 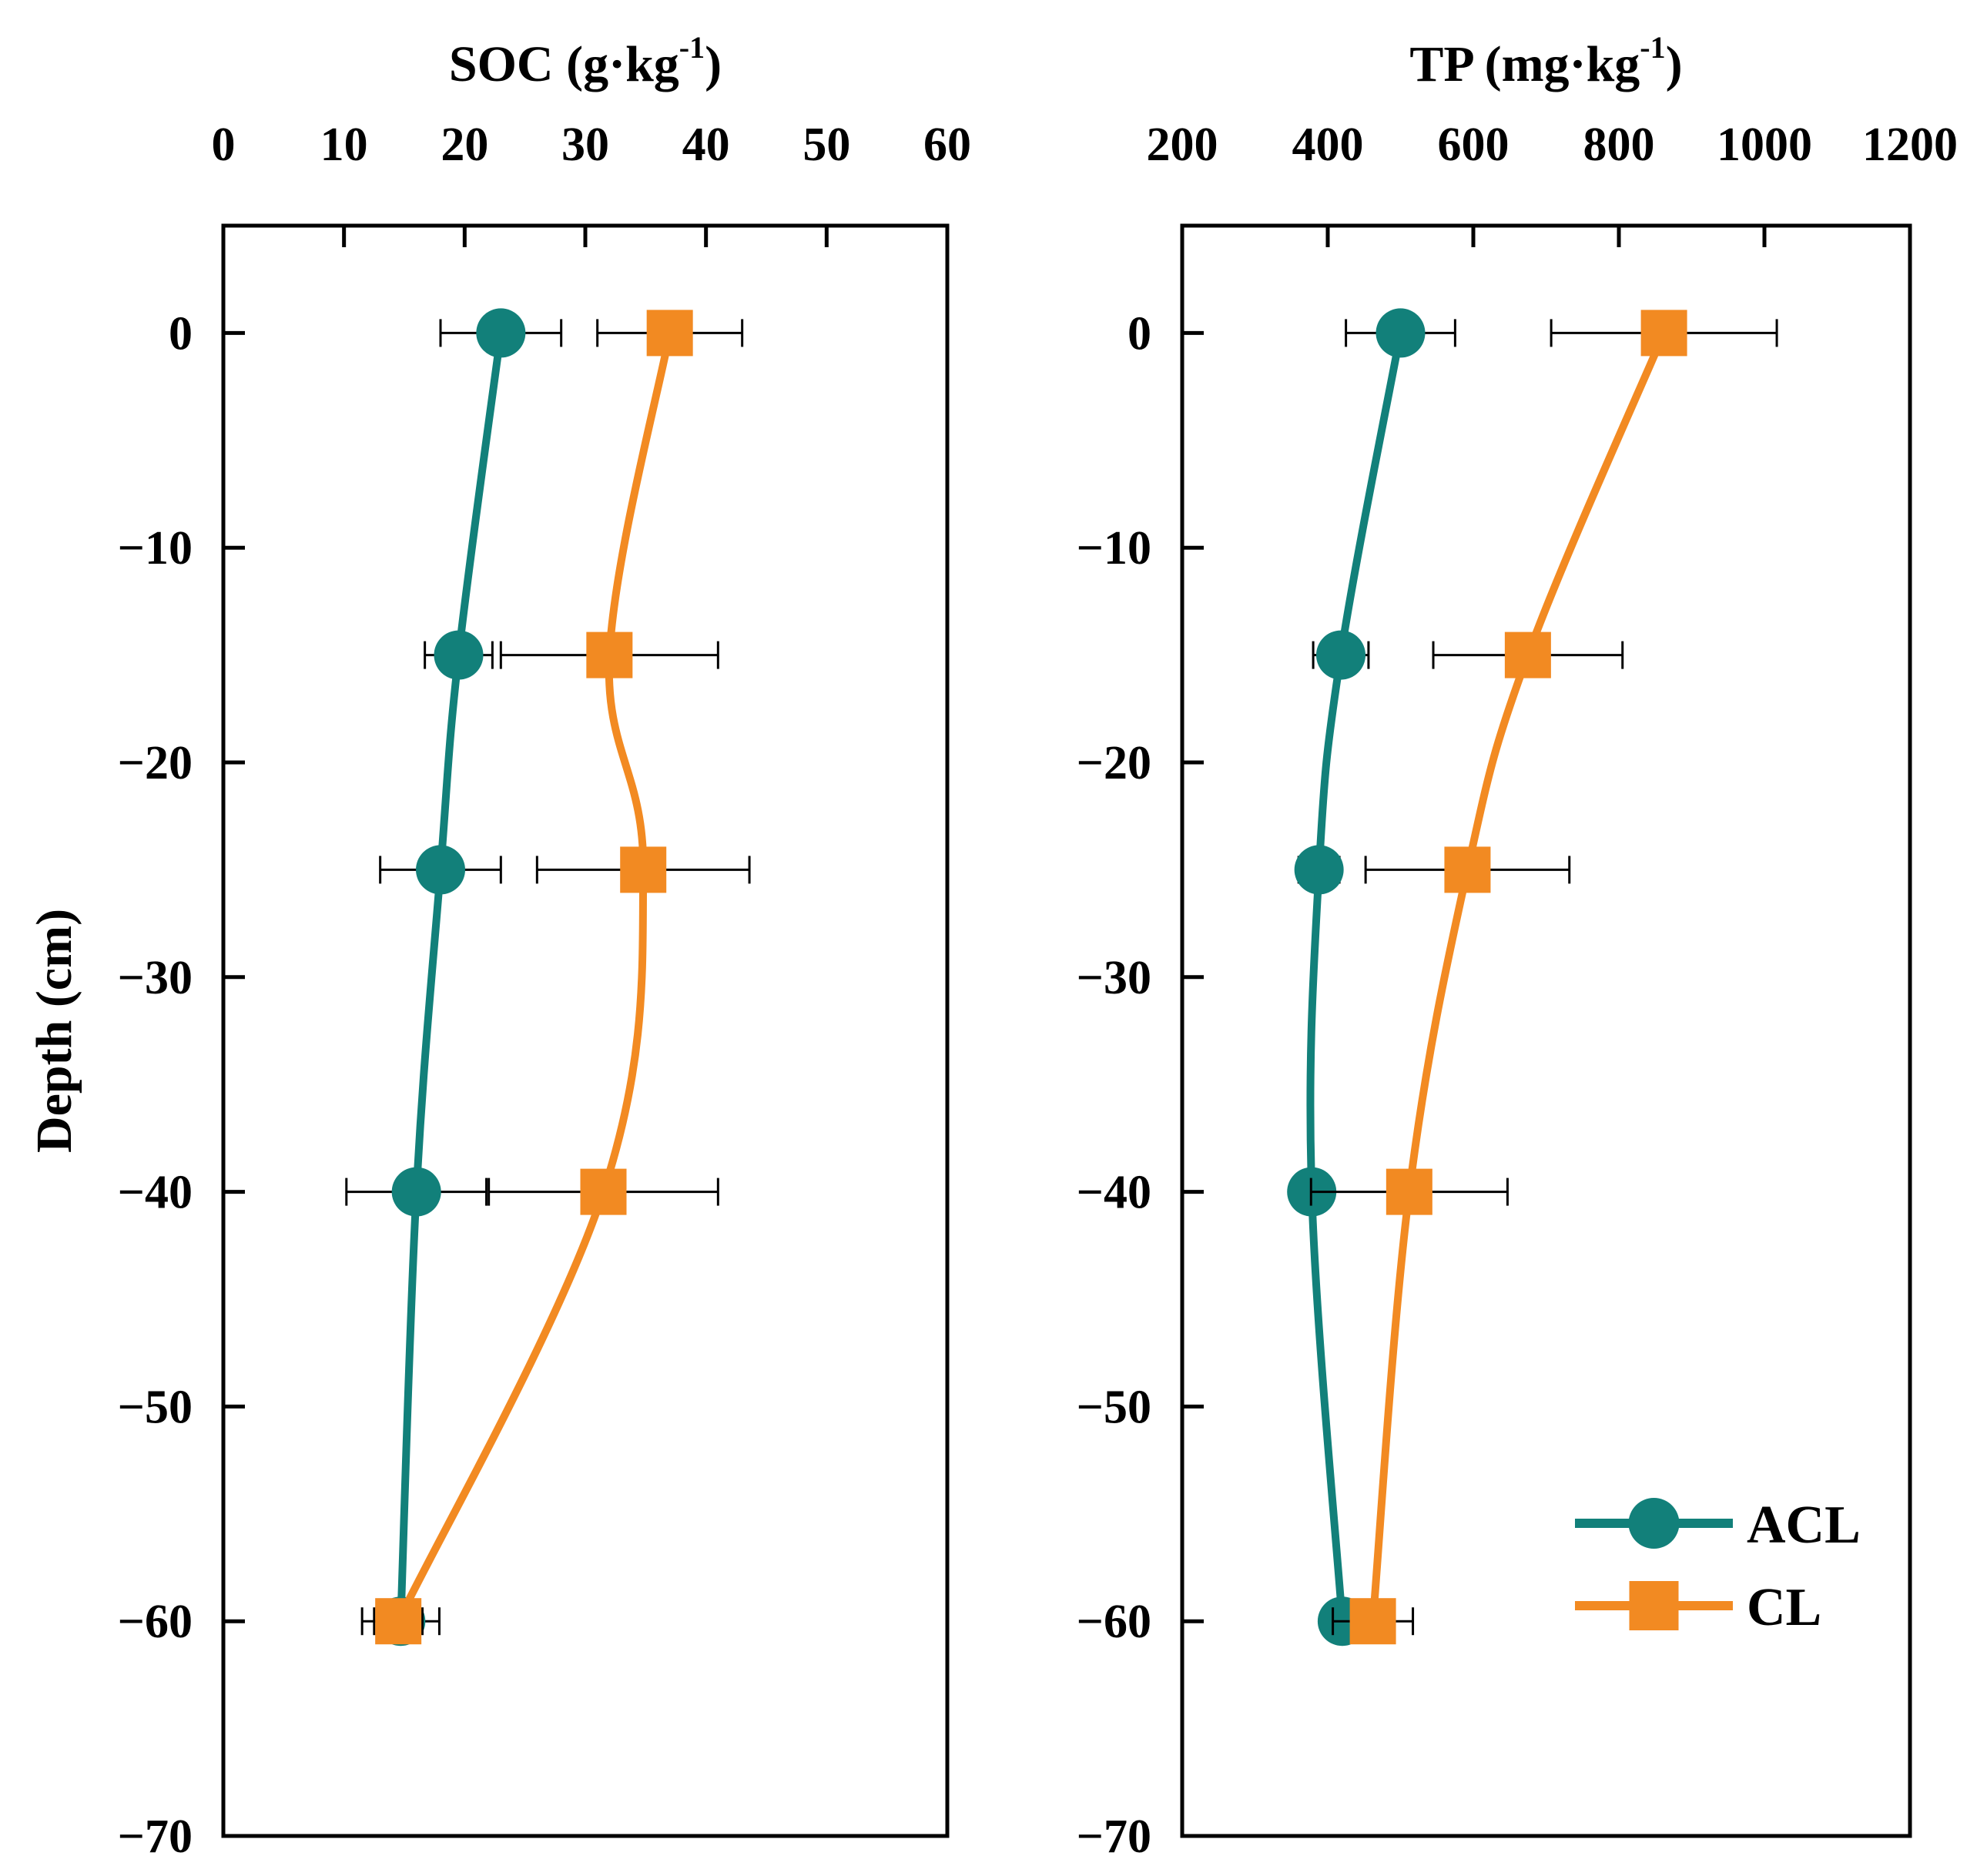 I want to click on x-axis-title: TP (mg·kg-1), so click(x=1545, y=61).